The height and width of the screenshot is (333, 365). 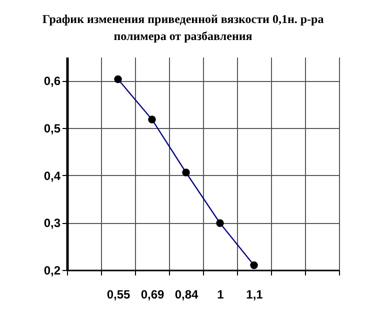 I want to click on x-tick-label: 0,69, so click(x=152, y=295).